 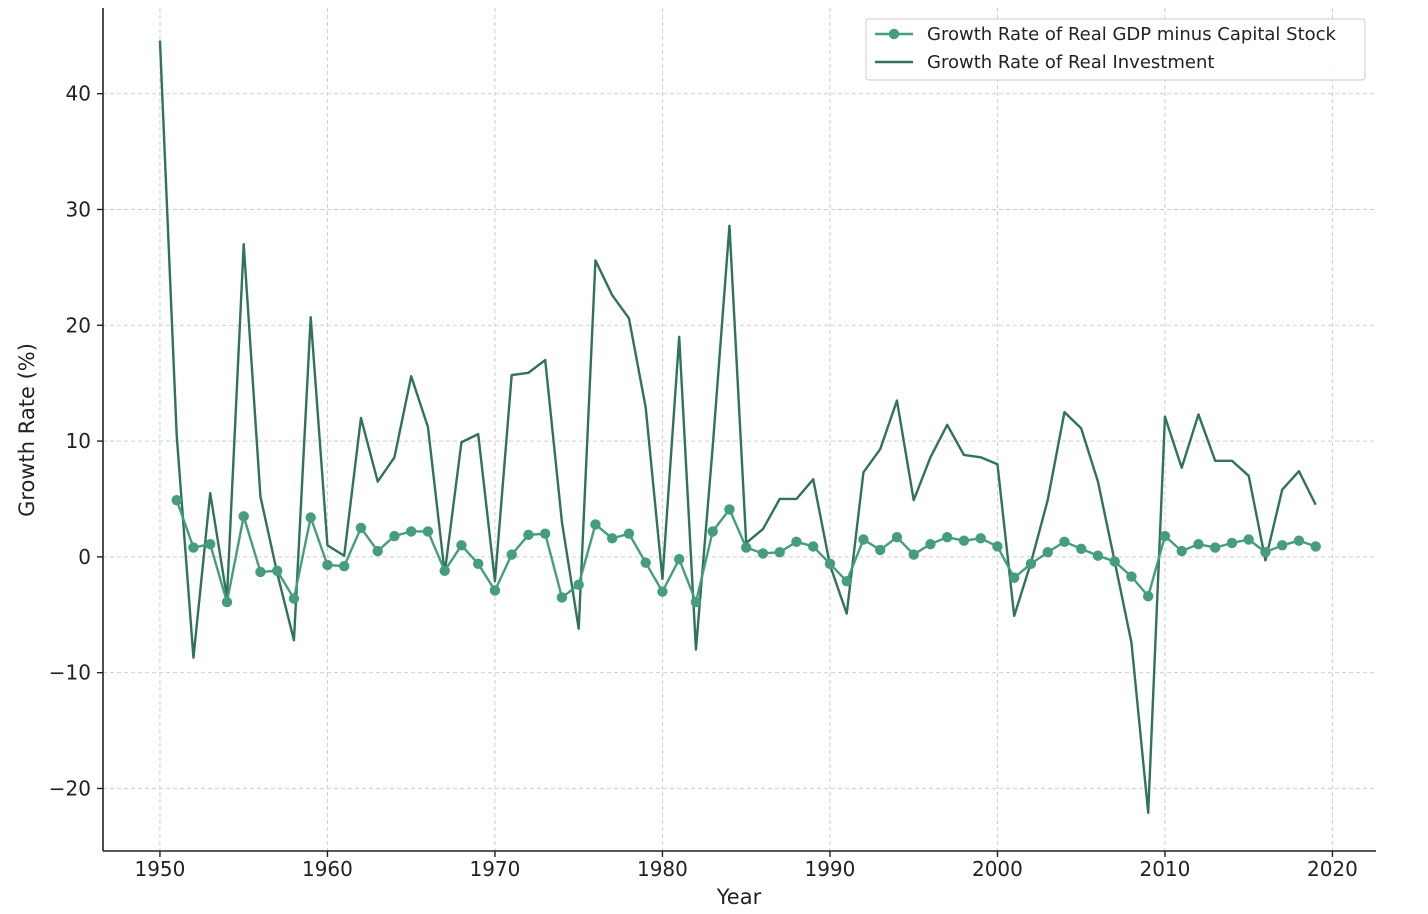 I want to click on y-tick-label: 20, so click(x=78, y=325).